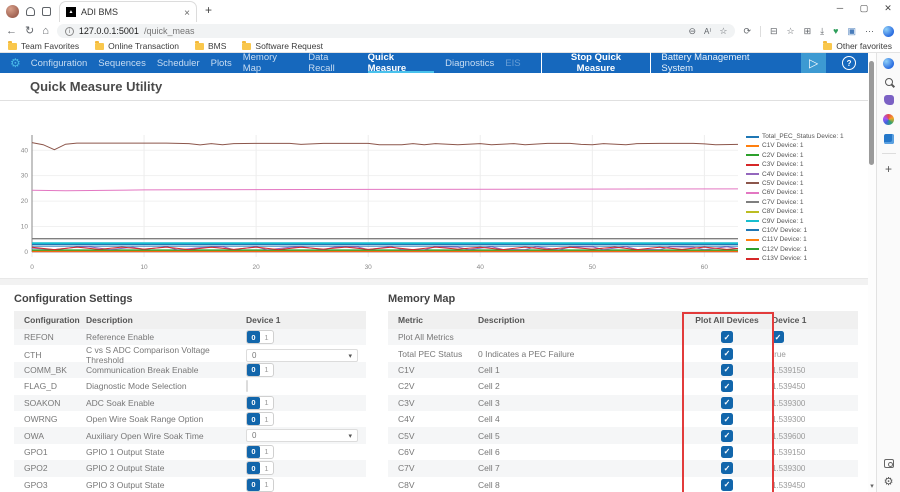  I want to click on legend-item-c5v-device-1: C5V Device: 1, so click(805, 183).